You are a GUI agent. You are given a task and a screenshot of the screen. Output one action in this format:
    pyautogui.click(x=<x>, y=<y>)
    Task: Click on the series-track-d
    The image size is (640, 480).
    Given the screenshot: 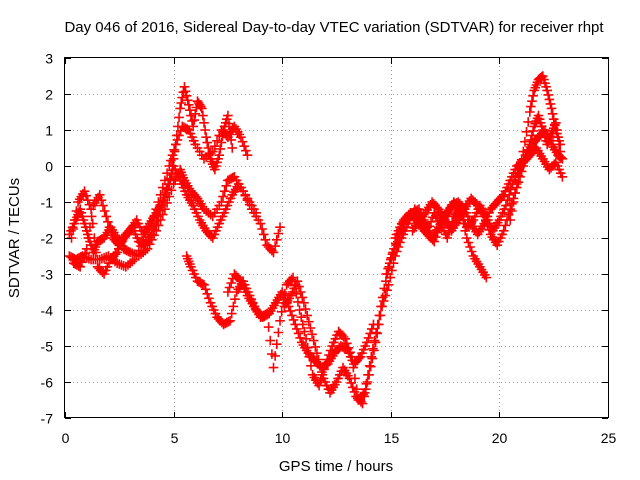 What is the action you would take?
    pyautogui.click(x=153, y=177)
    